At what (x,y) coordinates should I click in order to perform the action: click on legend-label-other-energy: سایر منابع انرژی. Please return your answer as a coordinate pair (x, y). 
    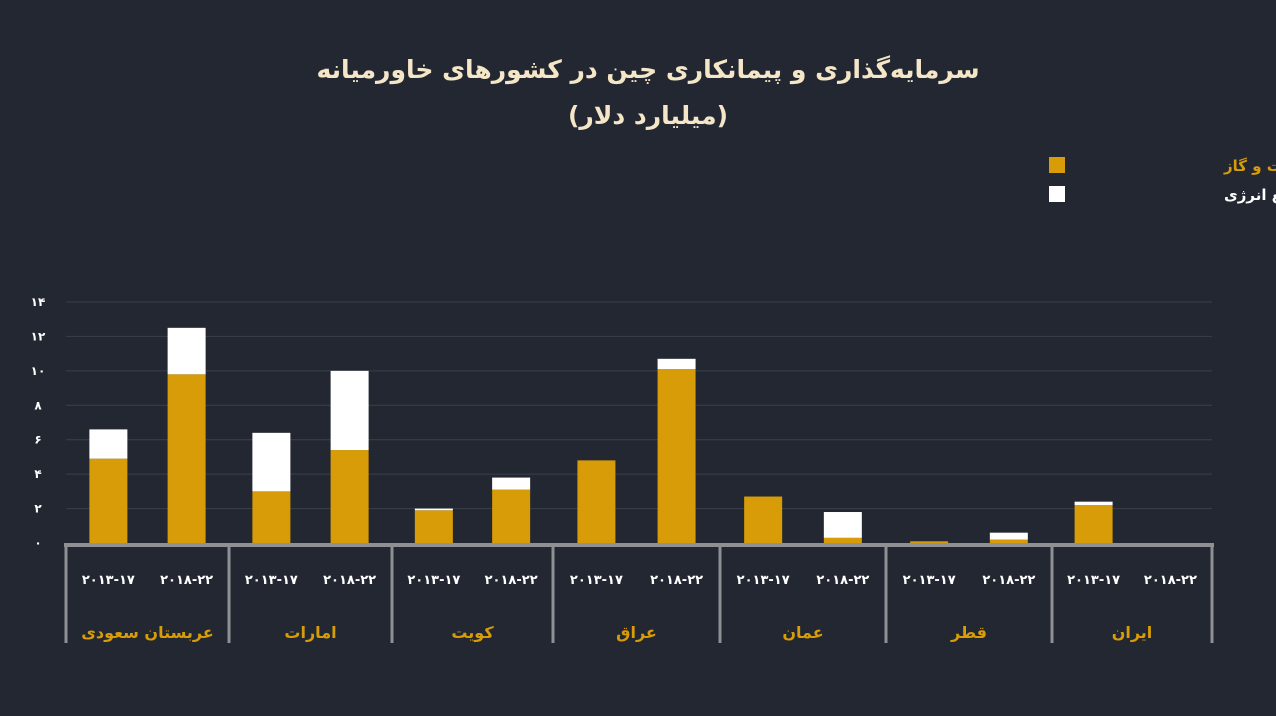
    Looking at the image, I should click on (1250, 195).